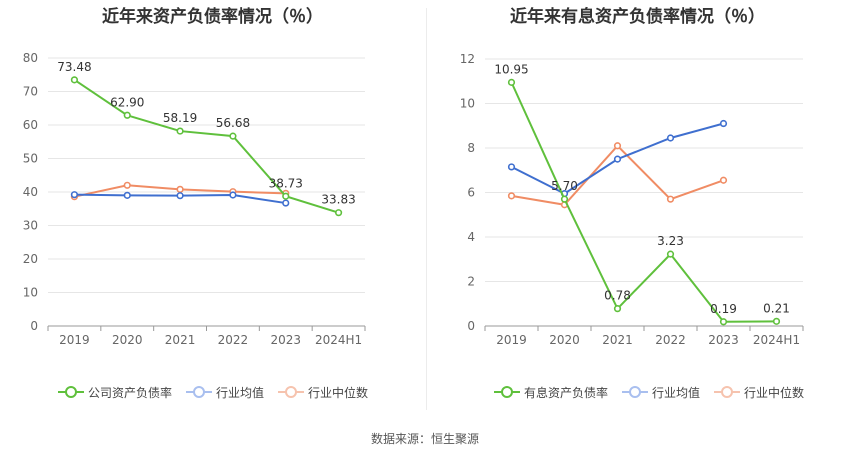  I want to click on data-label: 5.70, so click(564, 186).